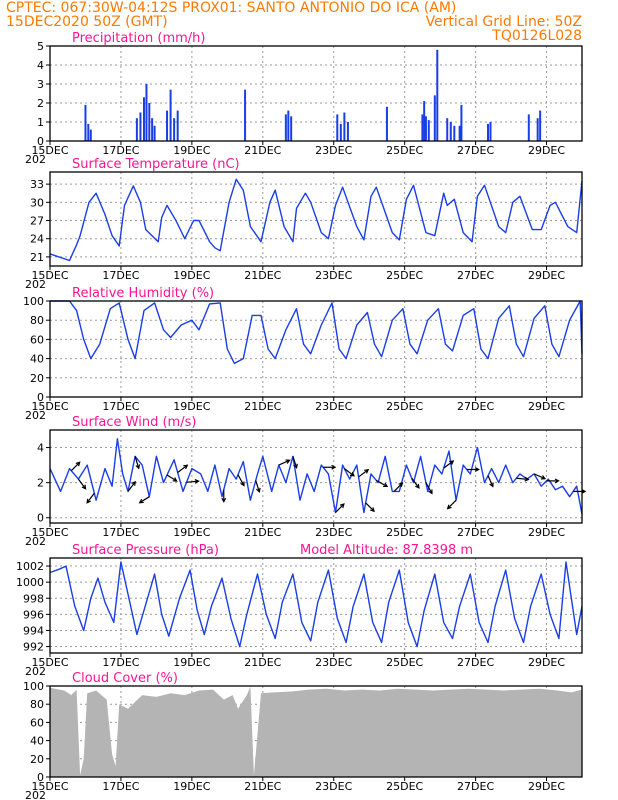 The height and width of the screenshot is (800, 618). Describe the element at coordinates (504, 22) in the screenshot. I see `header-grid-note: Vertical Grid Line: 50Z` at that location.